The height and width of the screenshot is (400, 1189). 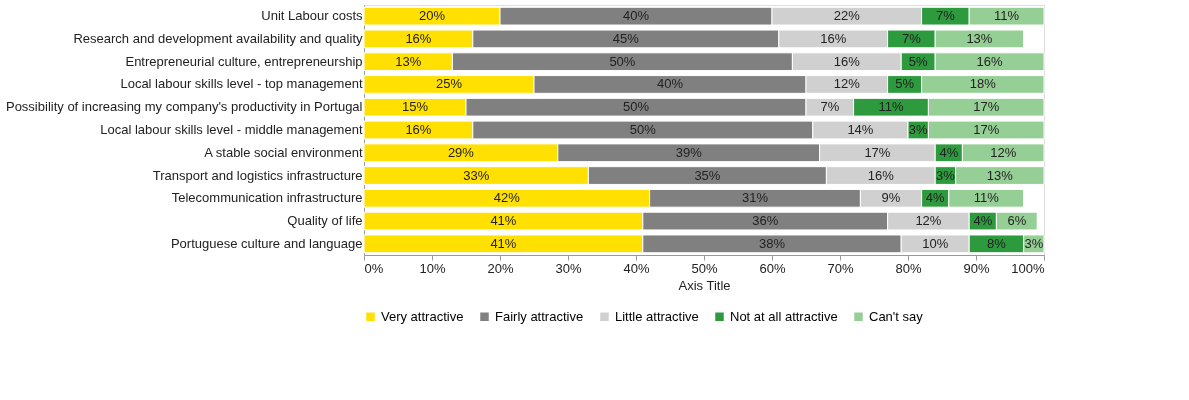 What do you see at coordinates (784, 316) in the screenshot?
I see `legend-label: Not at all attractive` at bounding box center [784, 316].